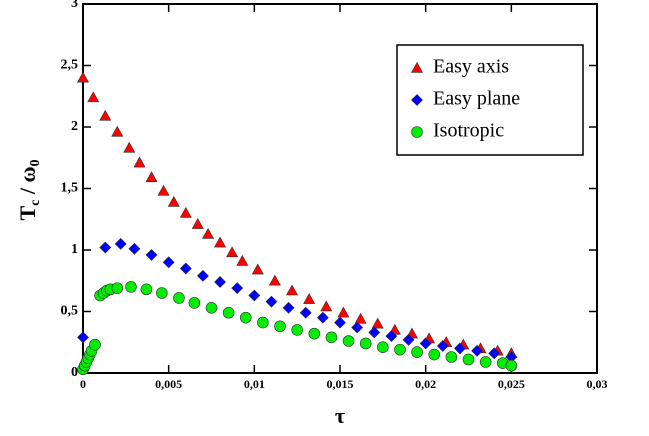 This screenshot has width=649, height=436. What do you see at coordinates (27, 213) in the screenshot?
I see `y-label-part: T` at bounding box center [27, 213].